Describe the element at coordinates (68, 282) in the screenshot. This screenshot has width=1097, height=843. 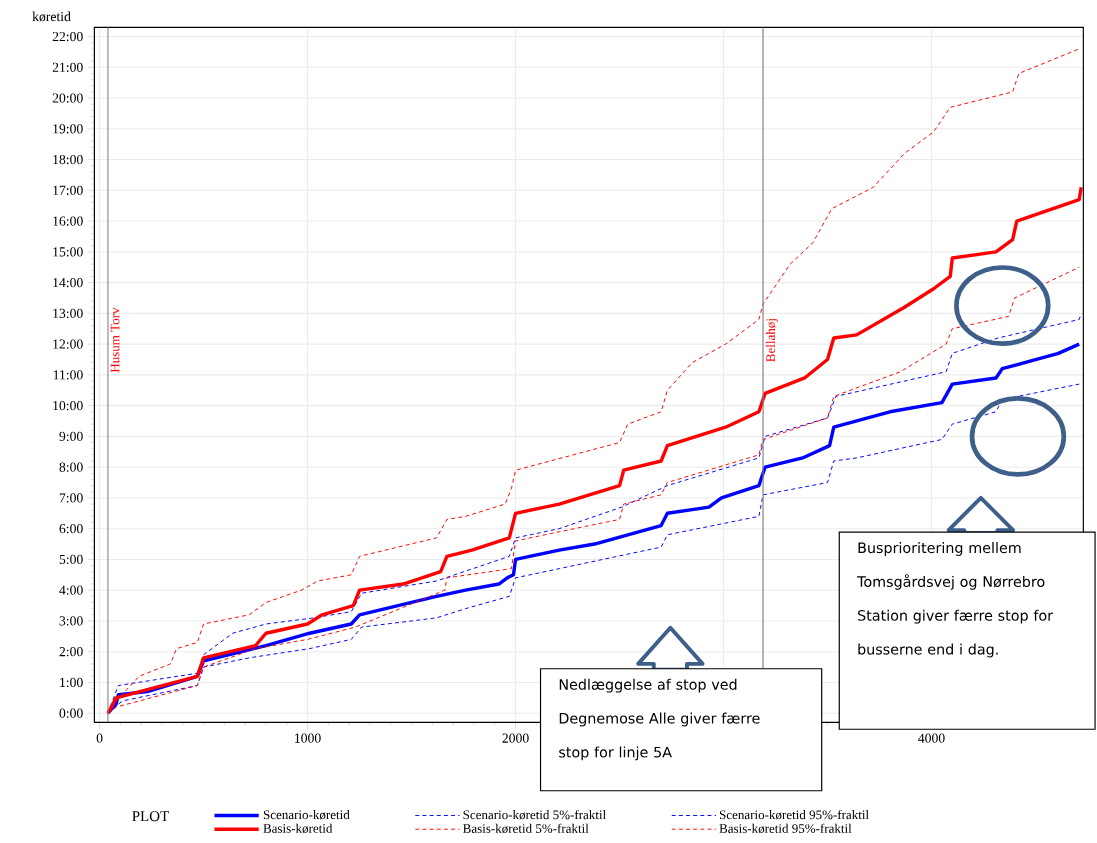
I see `y-tick-label: 14:00` at that location.